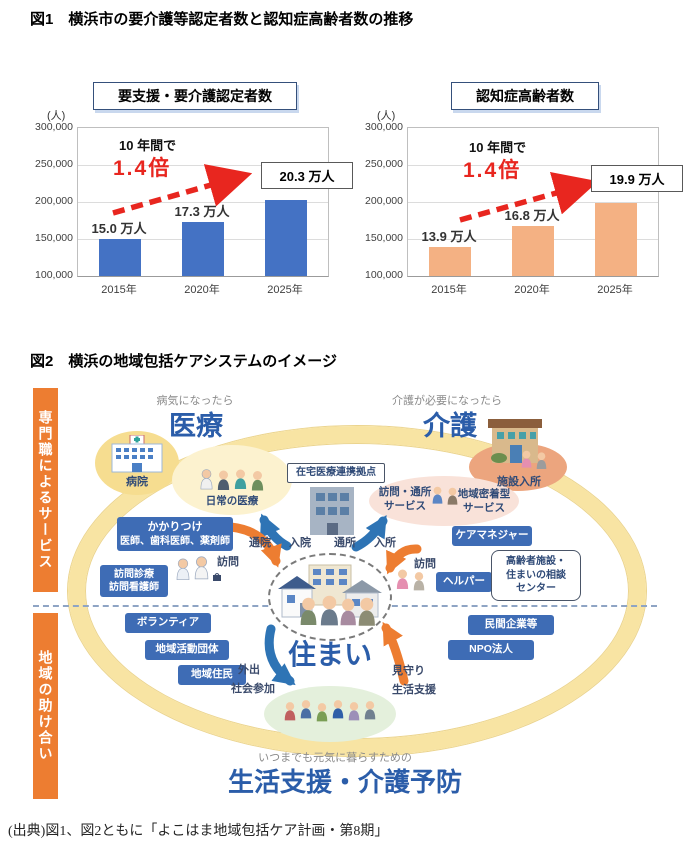  What do you see at coordinates (536, 588) in the screenshot?
I see `consultation-line3: センター` at bounding box center [536, 588].